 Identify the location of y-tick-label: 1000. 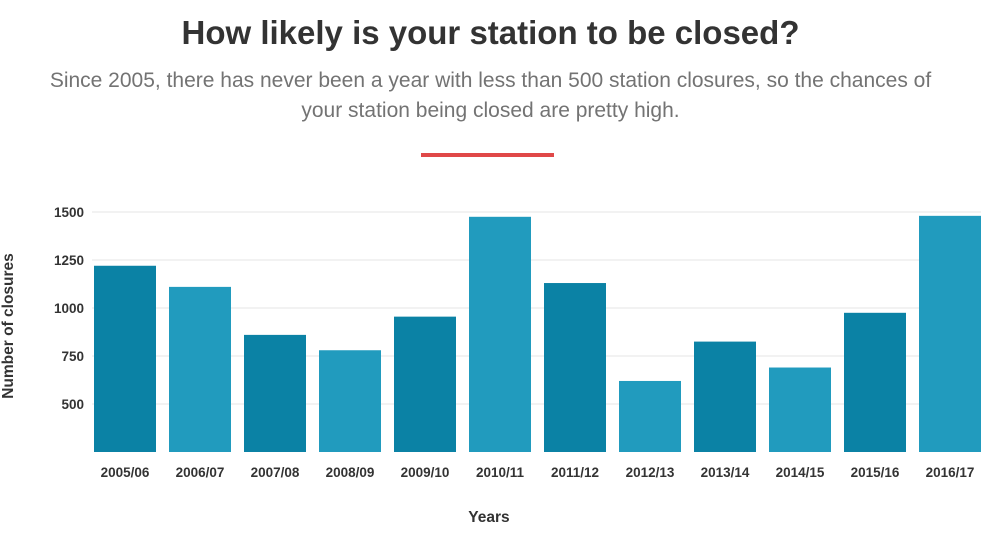
(69, 308).